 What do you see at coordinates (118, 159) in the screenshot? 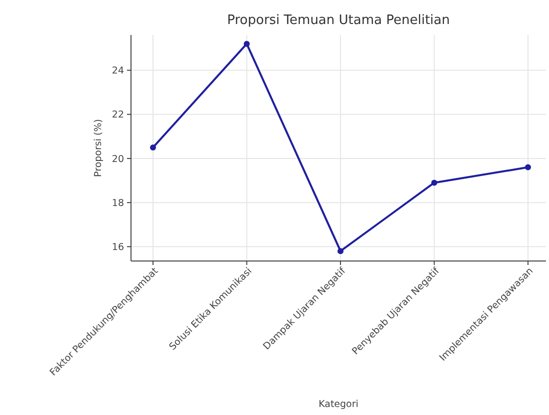
I see `y-tick-label: 20` at bounding box center [118, 159].